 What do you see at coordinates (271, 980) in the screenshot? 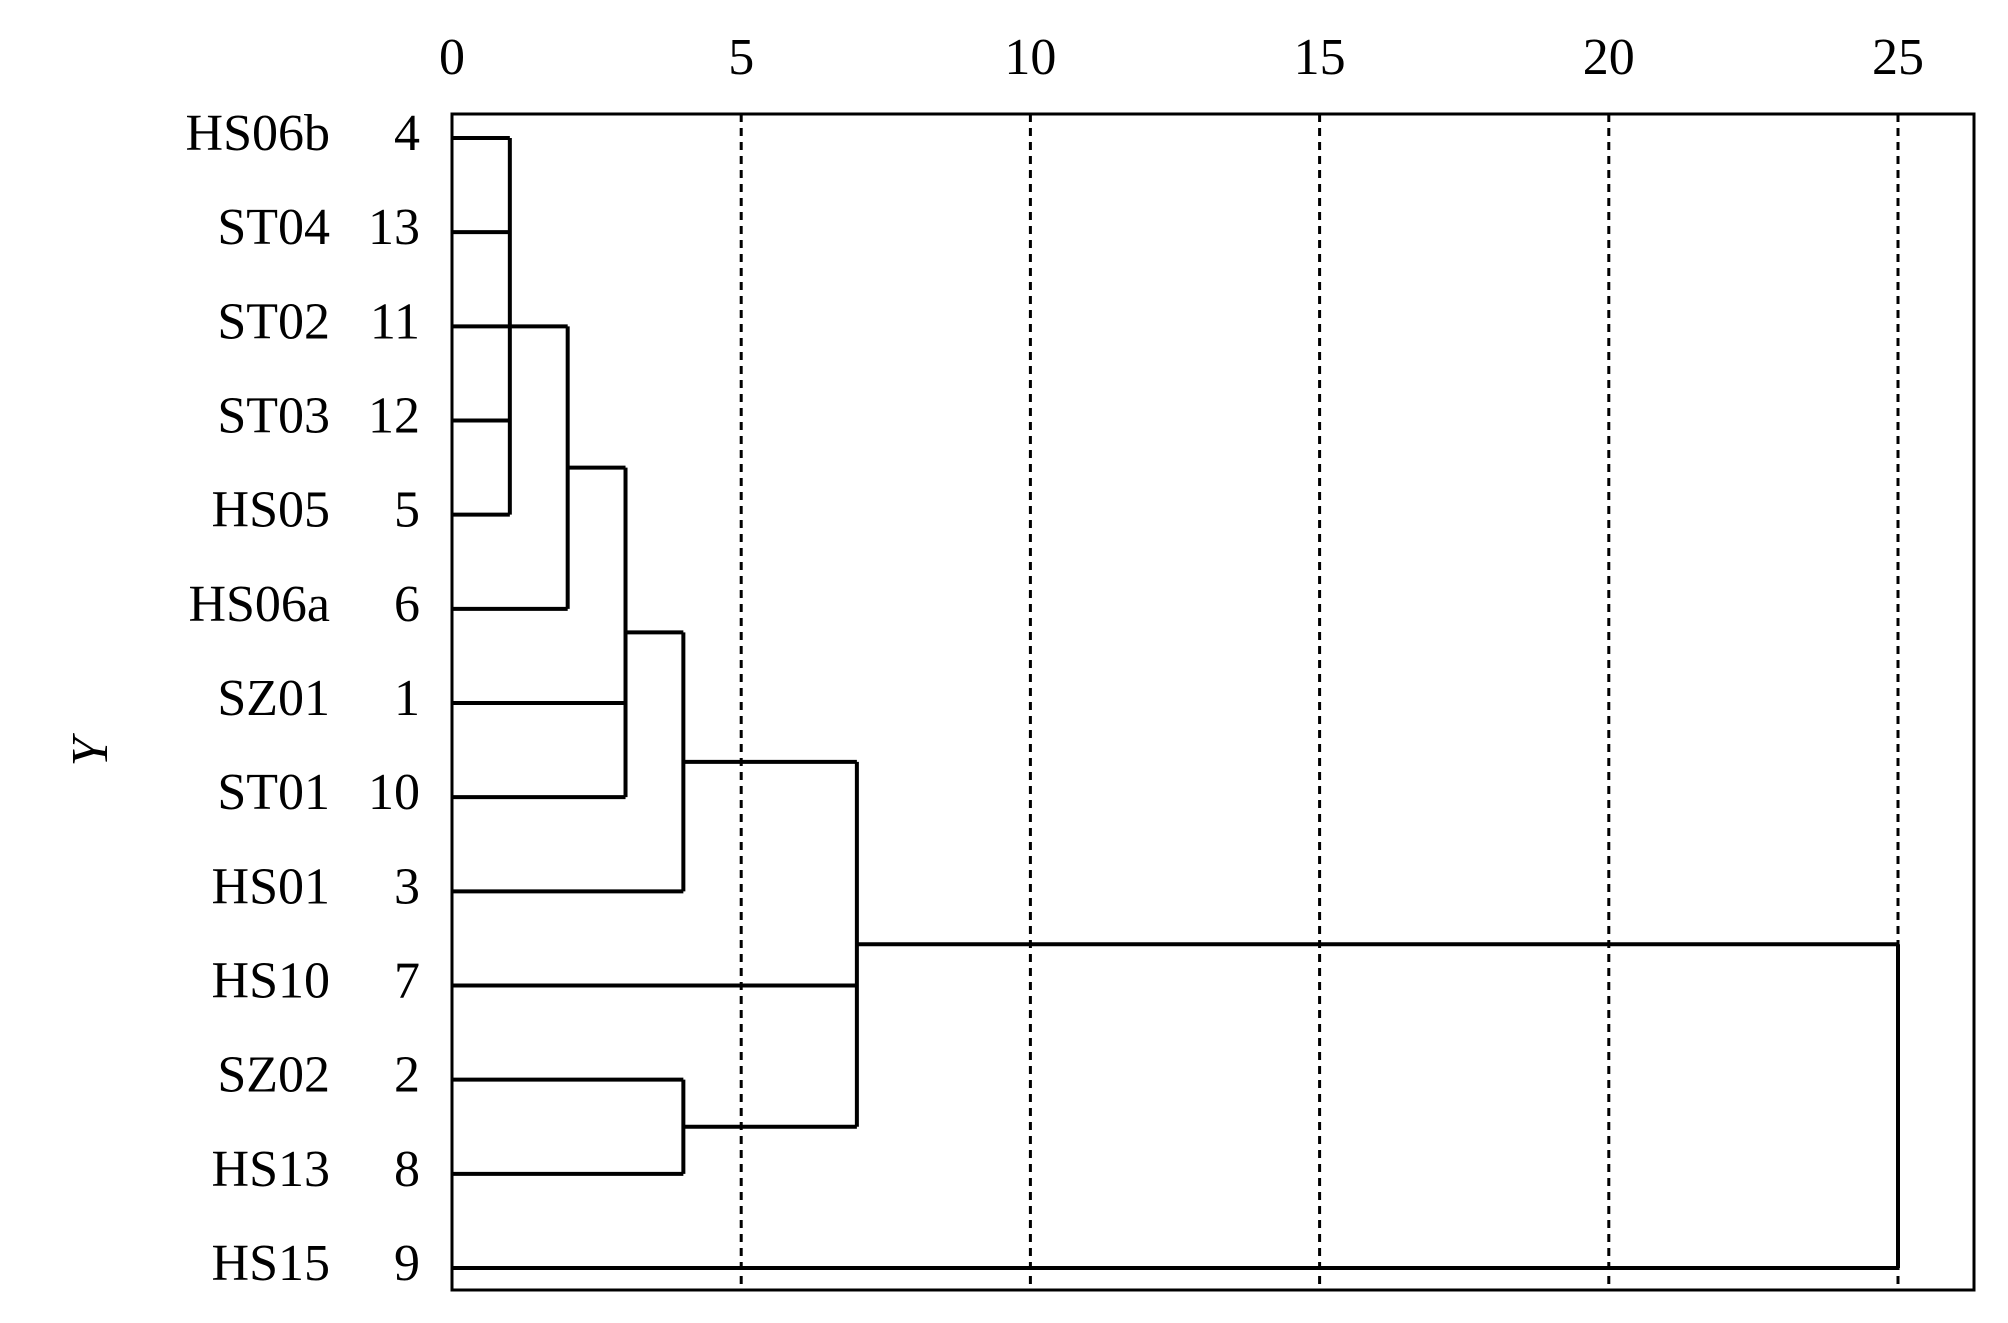
I see `leaf-label: HS10` at bounding box center [271, 980].